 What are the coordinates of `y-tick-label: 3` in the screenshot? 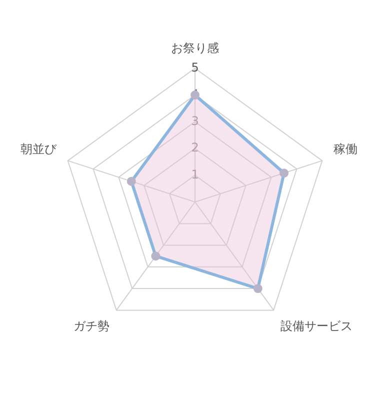 It's located at (195, 121).